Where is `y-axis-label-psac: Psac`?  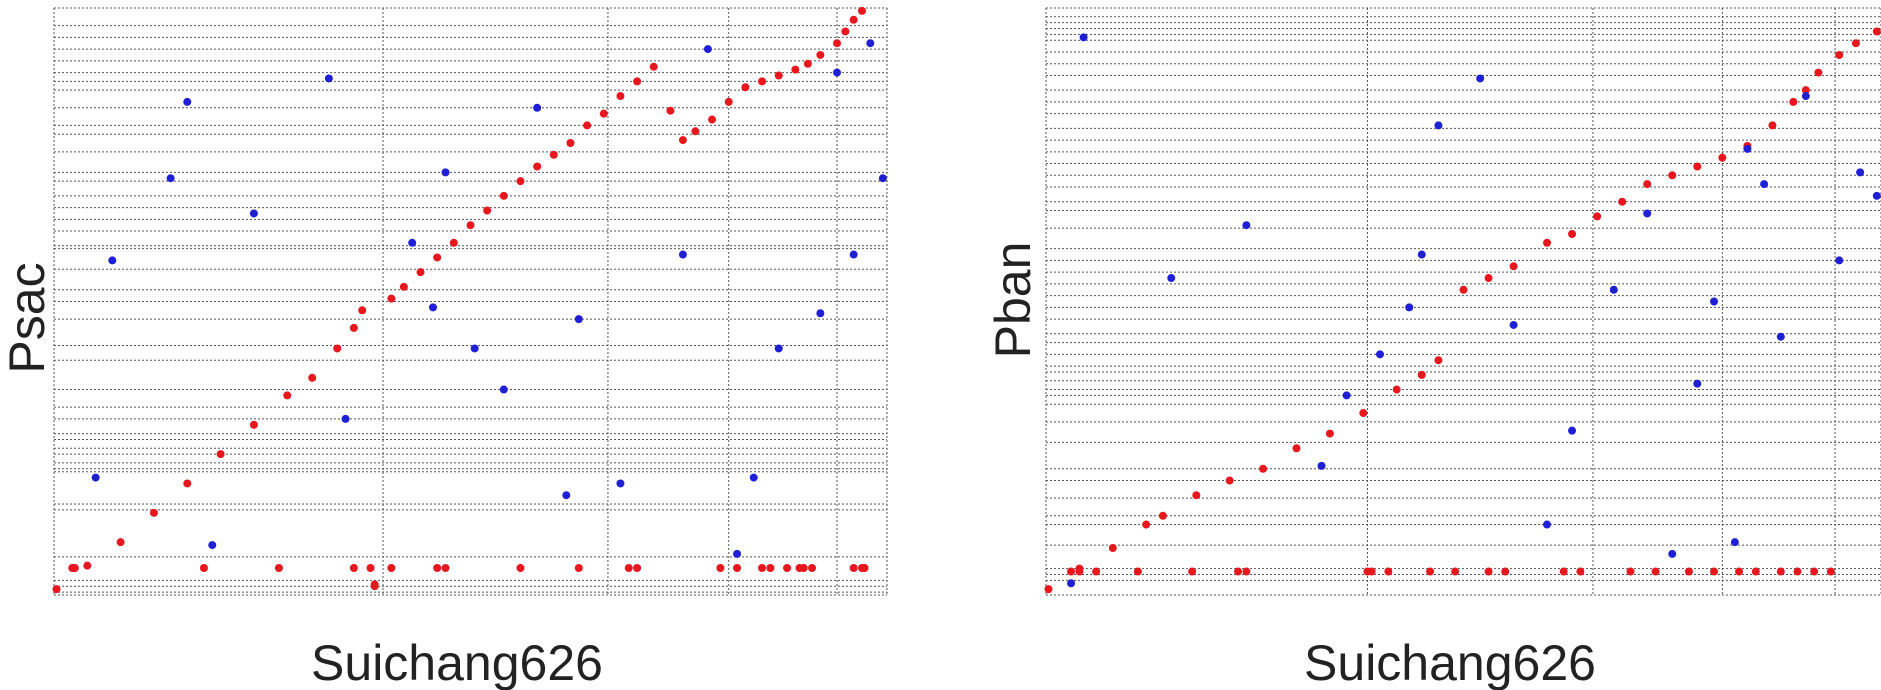
y-axis-label-psac: Psac is located at coordinates (27, 317).